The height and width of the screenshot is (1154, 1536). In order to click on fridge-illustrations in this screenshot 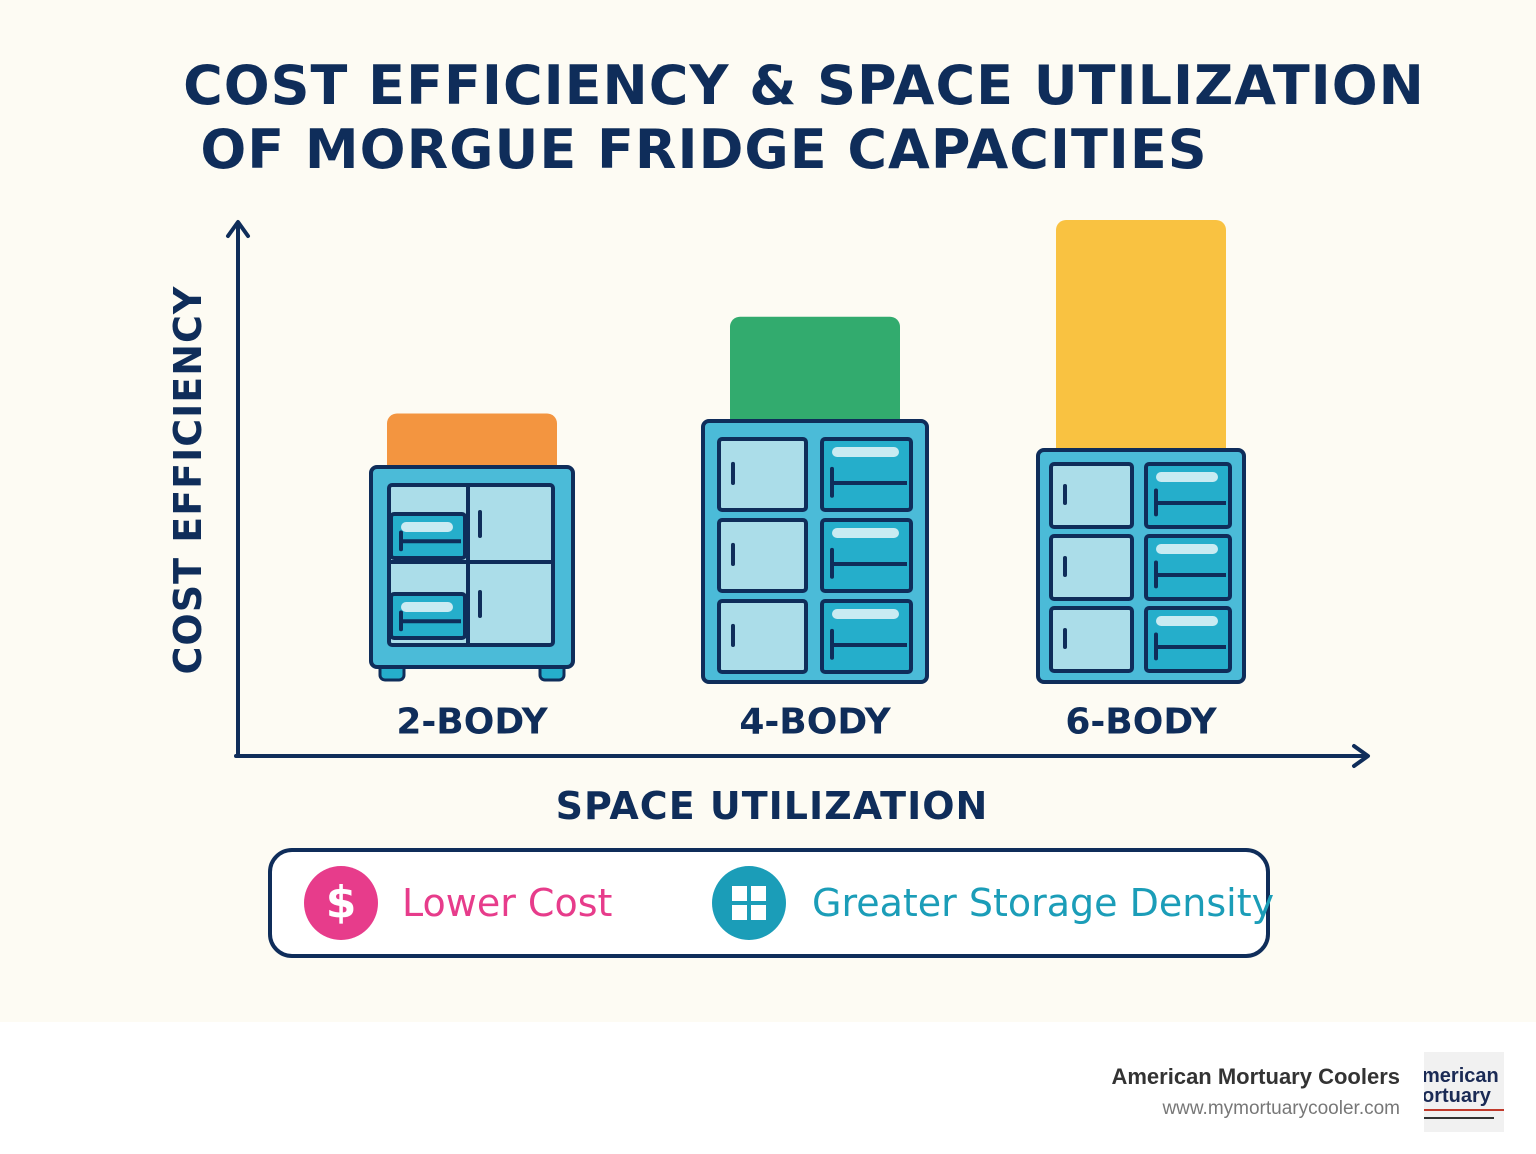, I will do `click(807, 551)`.